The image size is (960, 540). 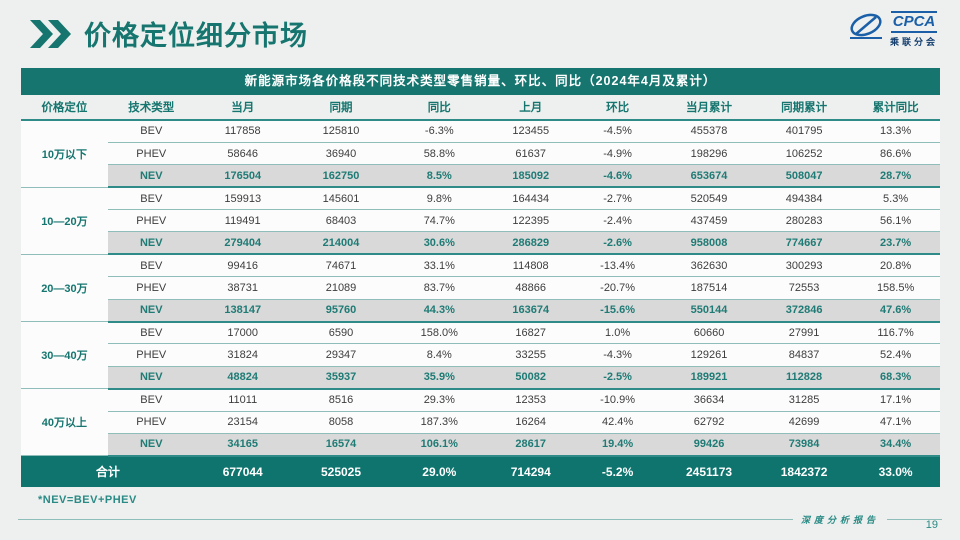 I want to click on cpca-logo: CPCA 乘联分会, so click(x=892, y=29).